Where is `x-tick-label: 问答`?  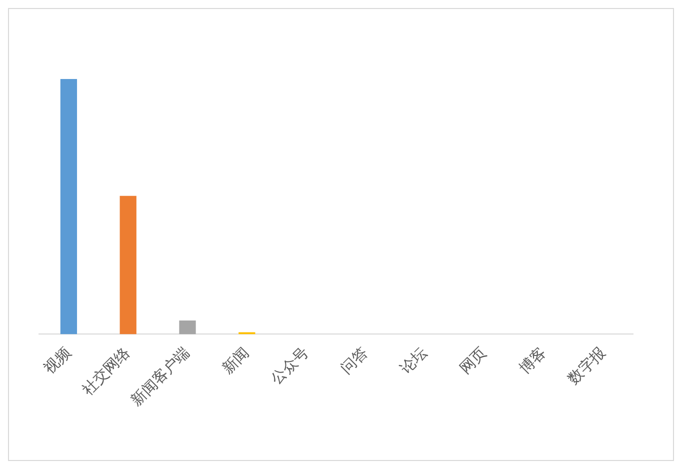 x-tick-label: 问答 is located at coordinates (354, 360).